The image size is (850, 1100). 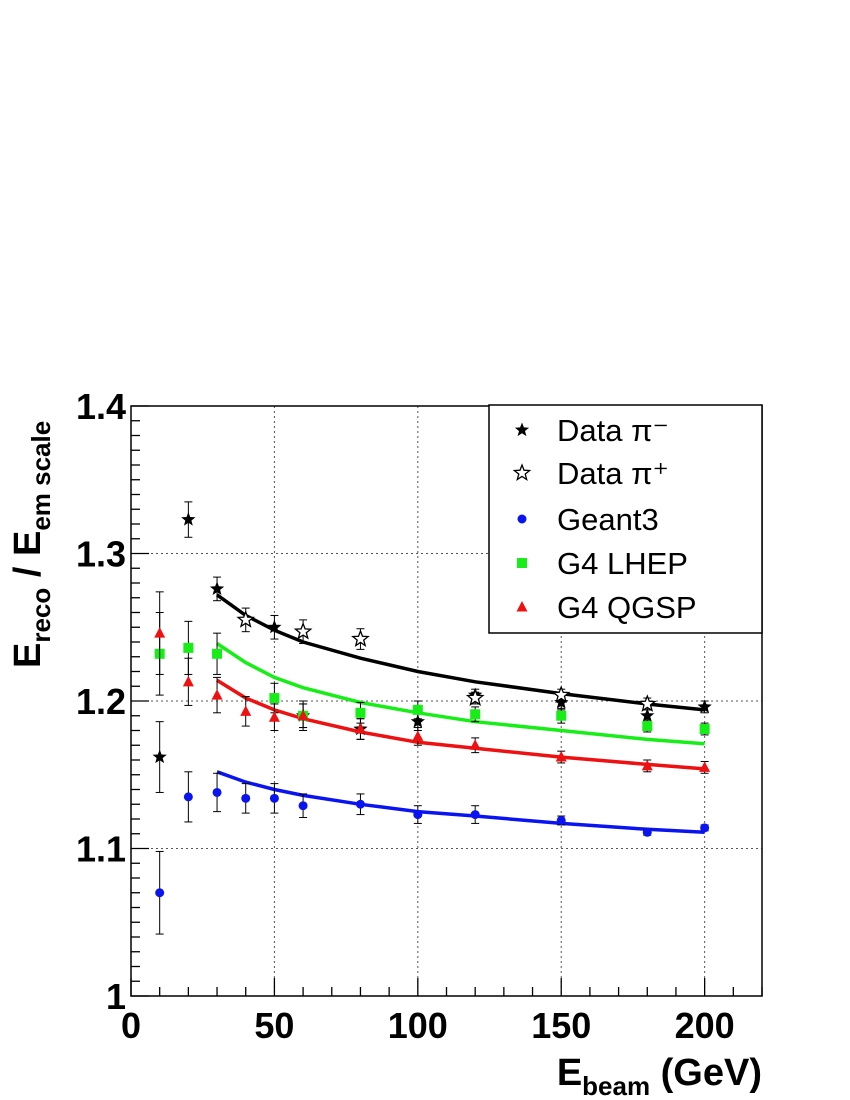 What do you see at coordinates (613, 430) in the screenshot?
I see `legend-label-data-pi-minus: Data π⁻` at bounding box center [613, 430].